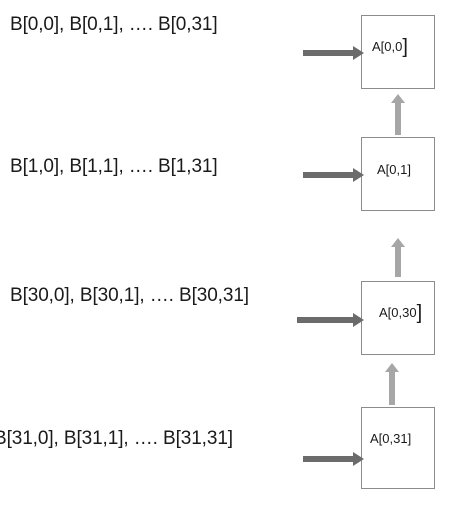  What do you see at coordinates (116, 438) in the screenshot?
I see `row-31-b-label: B[31,0], B[31,1], …. B[31,31]` at bounding box center [116, 438].